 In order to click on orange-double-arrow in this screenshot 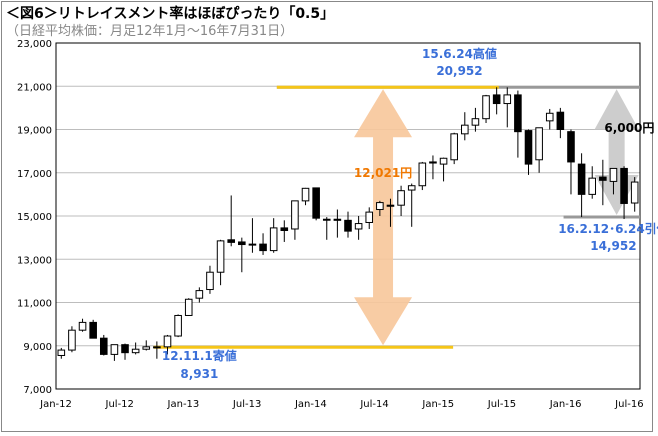, I will do `click(383, 217)`.